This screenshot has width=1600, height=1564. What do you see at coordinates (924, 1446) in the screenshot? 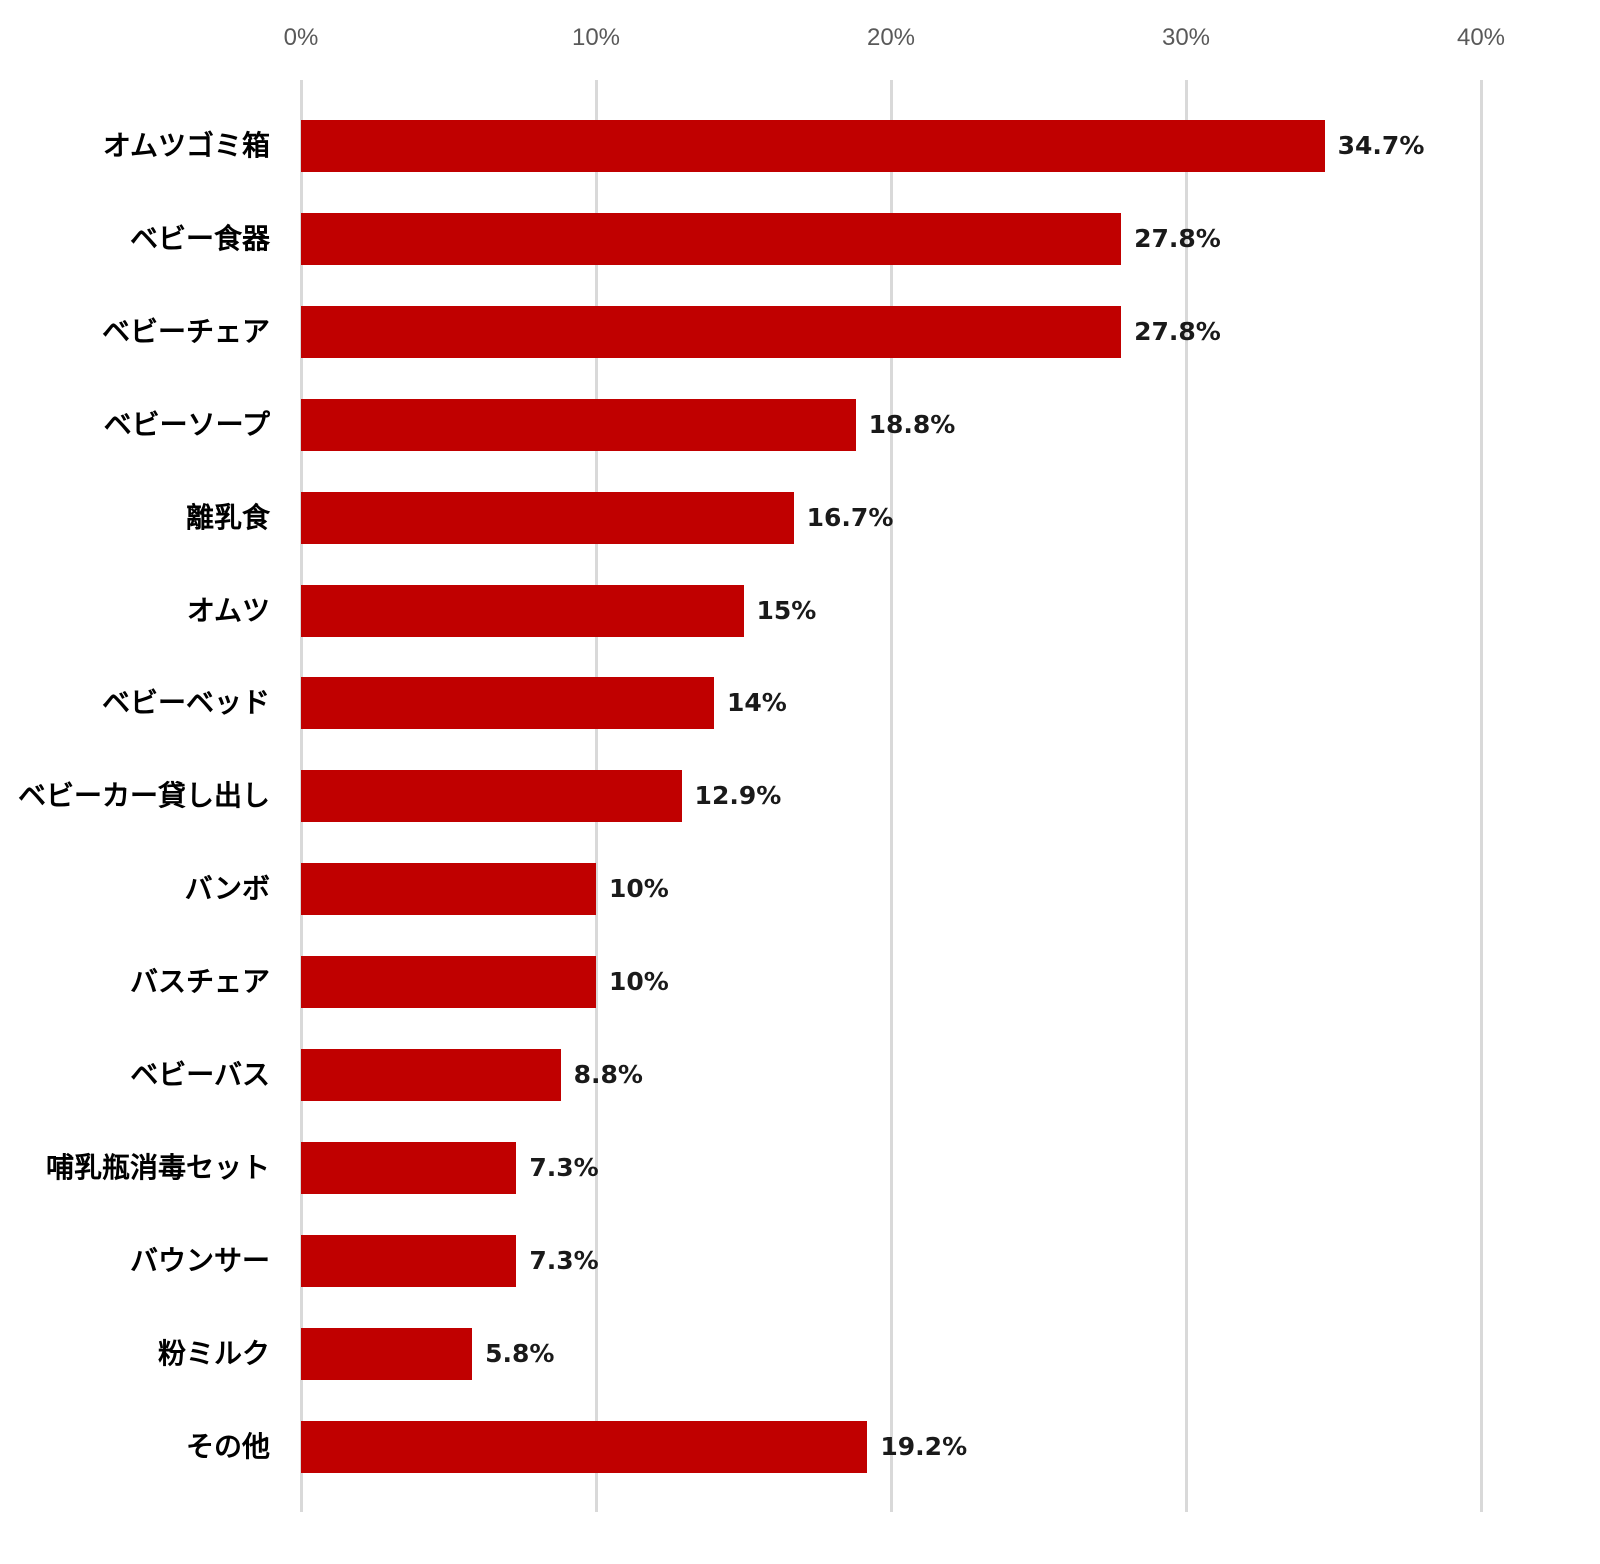
I see `value-label: 19.2%` at bounding box center [924, 1446].